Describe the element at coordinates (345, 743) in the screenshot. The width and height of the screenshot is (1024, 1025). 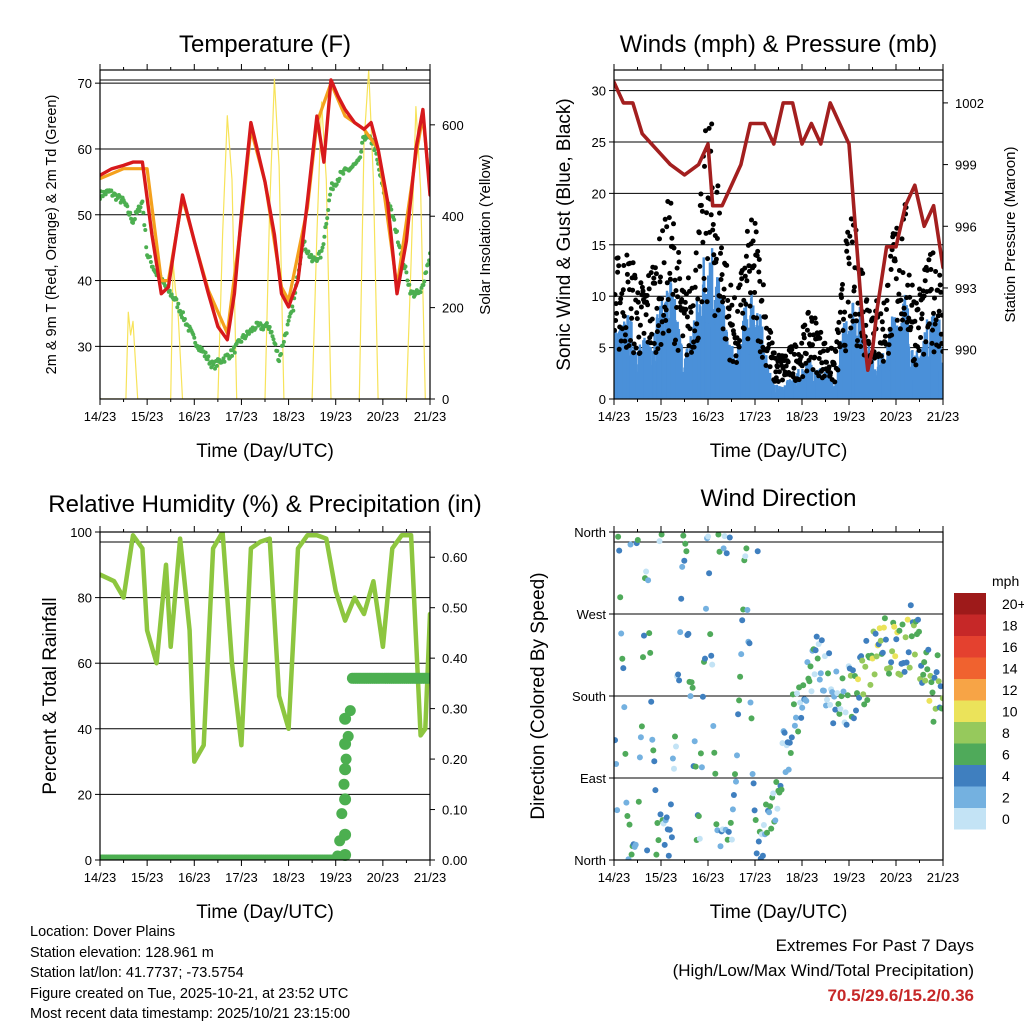
I see `precip-jump-point` at that location.